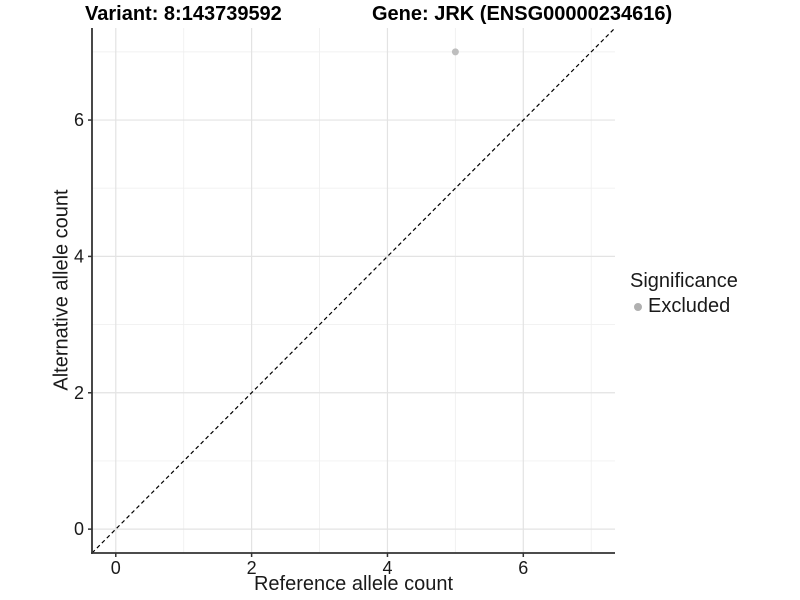 The height and width of the screenshot is (600, 800). Describe the element at coordinates (79, 120) in the screenshot. I see `y-tick-label: 6` at that location.